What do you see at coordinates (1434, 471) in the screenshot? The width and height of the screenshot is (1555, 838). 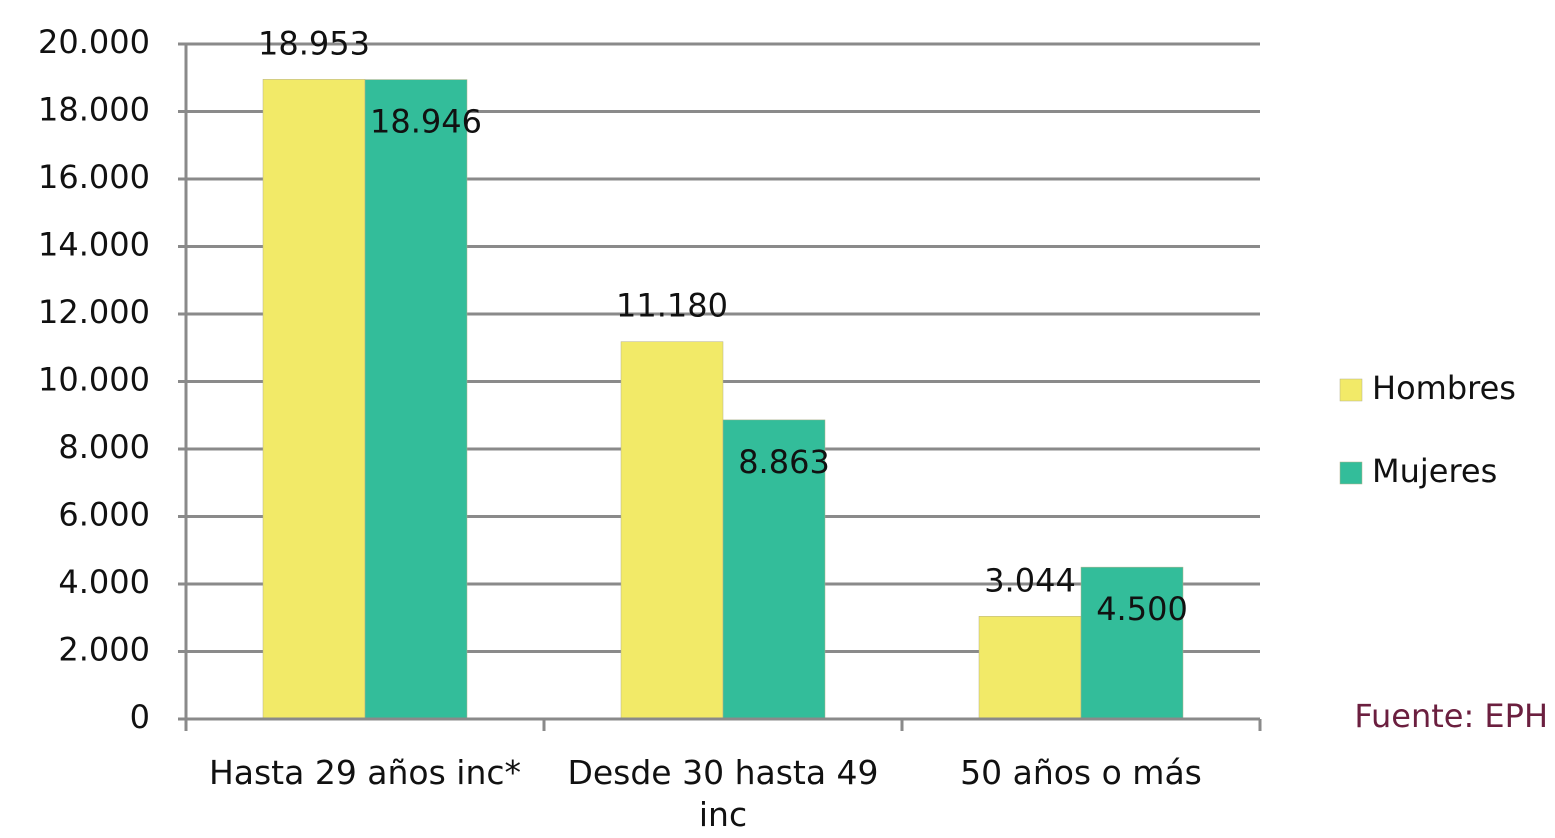 I see `legend-label: Mujeres` at bounding box center [1434, 471].